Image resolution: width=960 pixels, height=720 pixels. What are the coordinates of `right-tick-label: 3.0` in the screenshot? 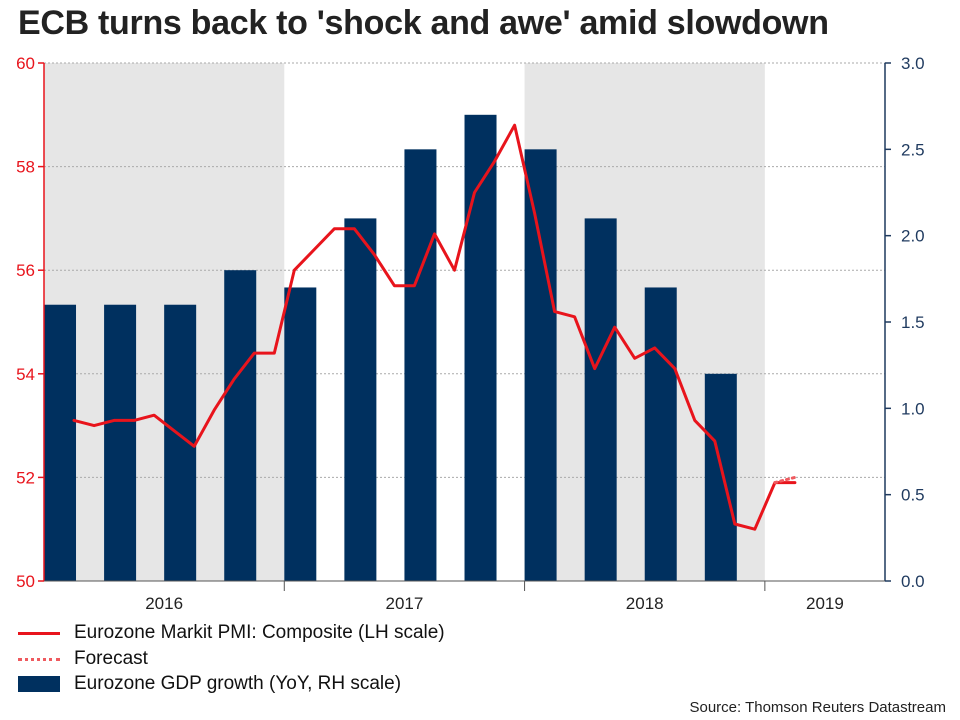 It's located at (913, 63).